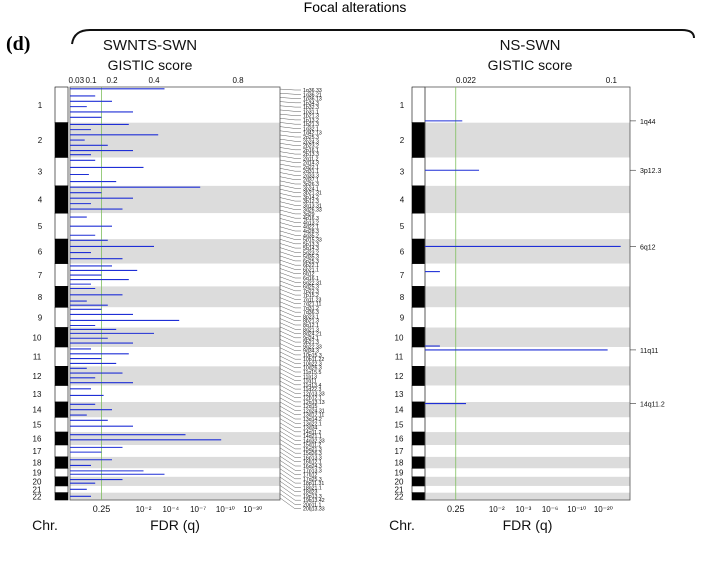  What do you see at coordinates (311, 172) in the screenshot?
I see `peak-label: 2q31.1` at bounding box center [311, 172].